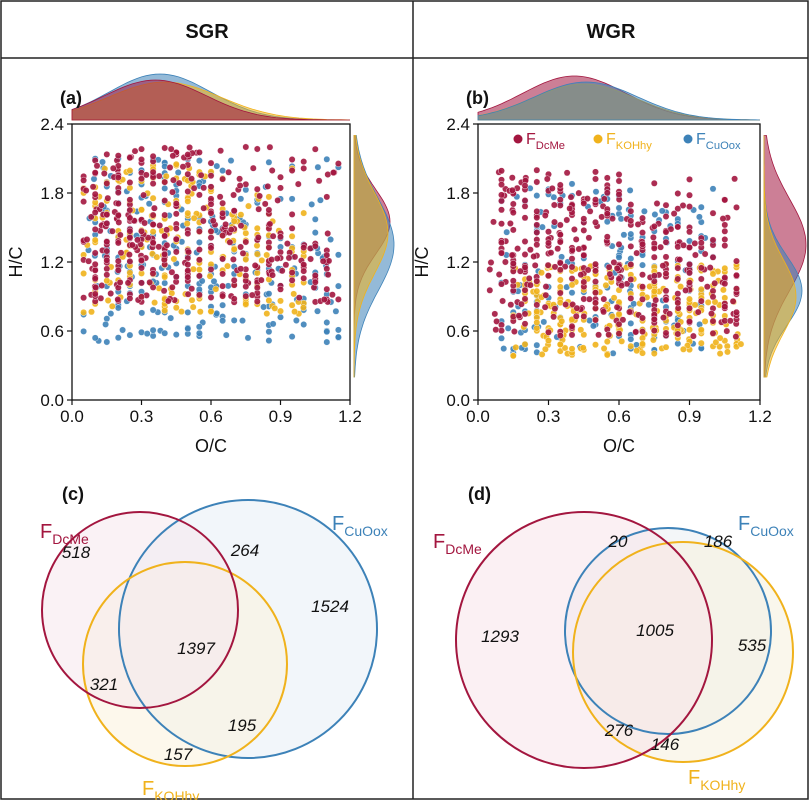  I want to click on y-tick-label: 2.4, so click(458, 124).